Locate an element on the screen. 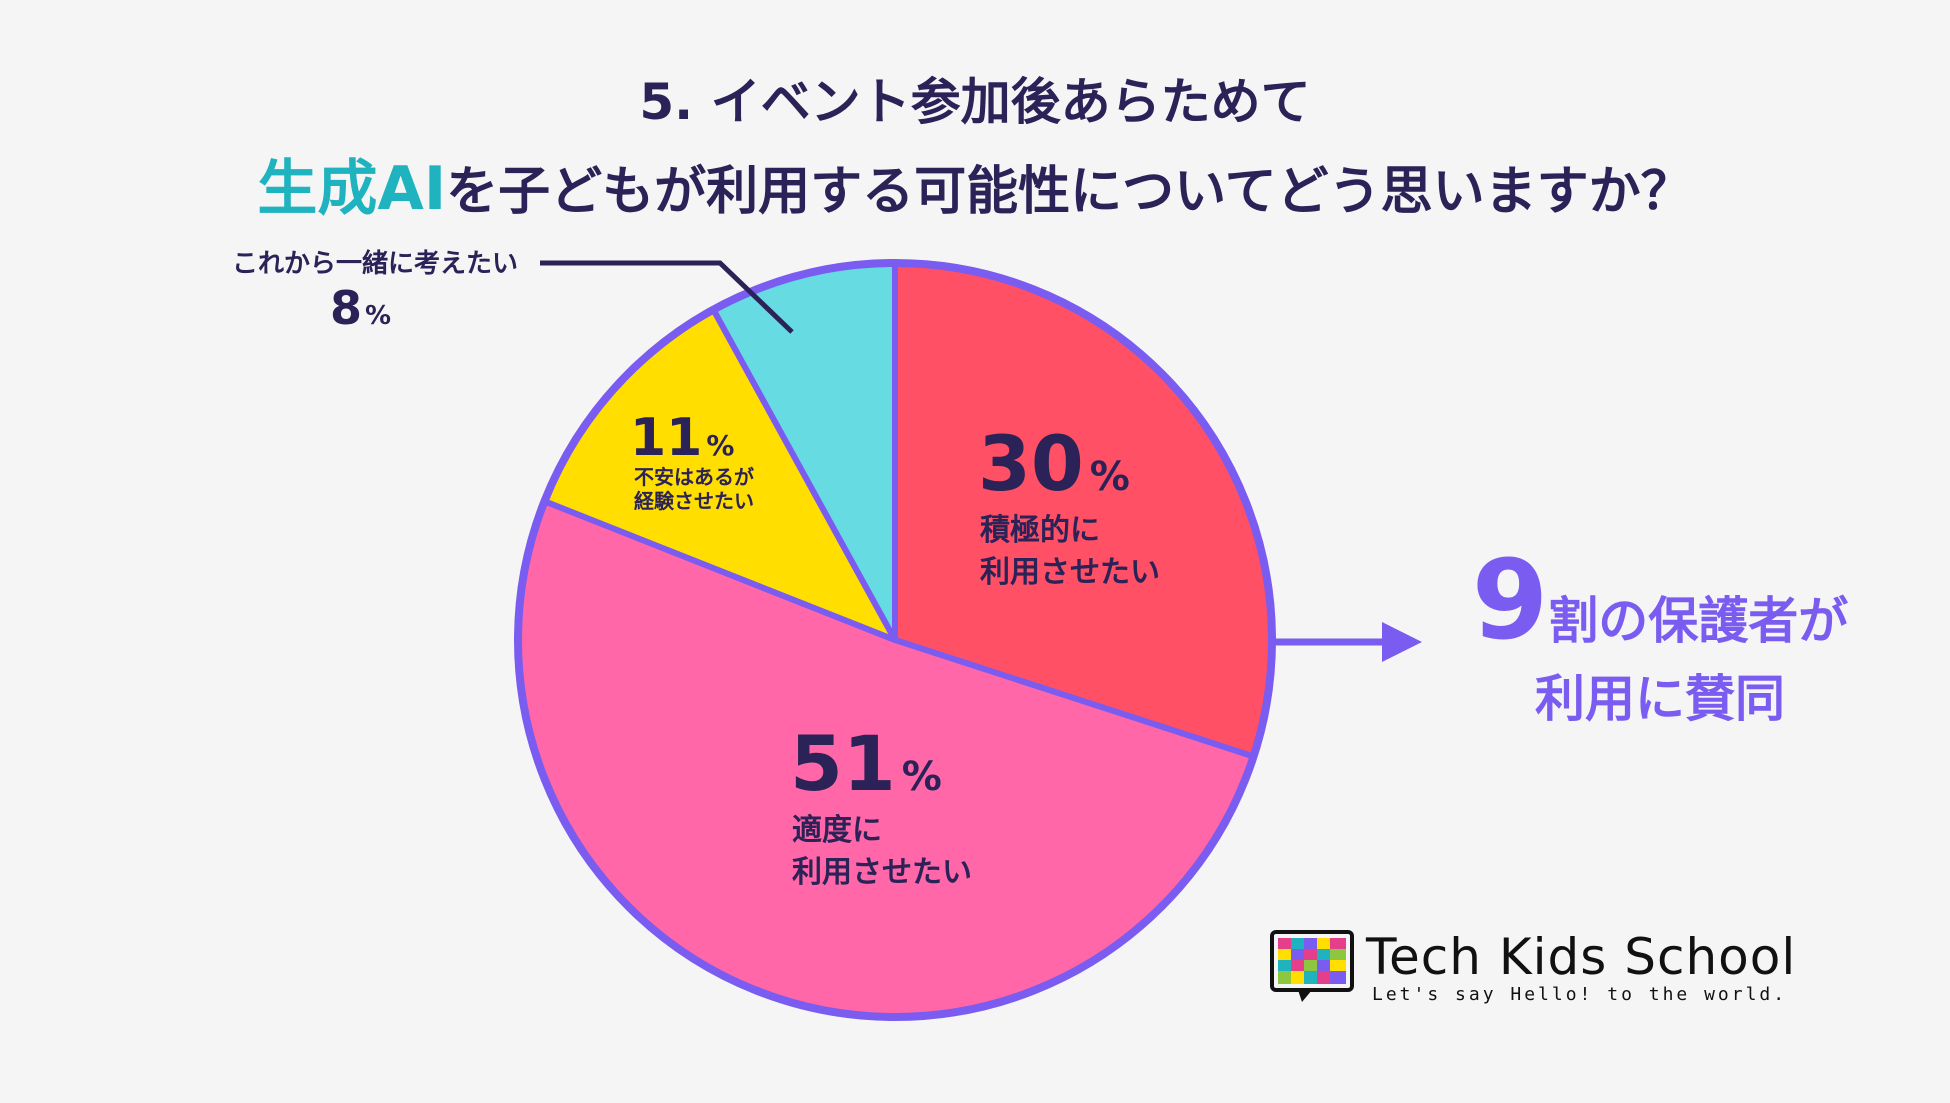 The width and height of the screenshot is (1950, 1103). chart-title-line1: 5. イベント参加後あらためて is located at coordinates (975, 102).